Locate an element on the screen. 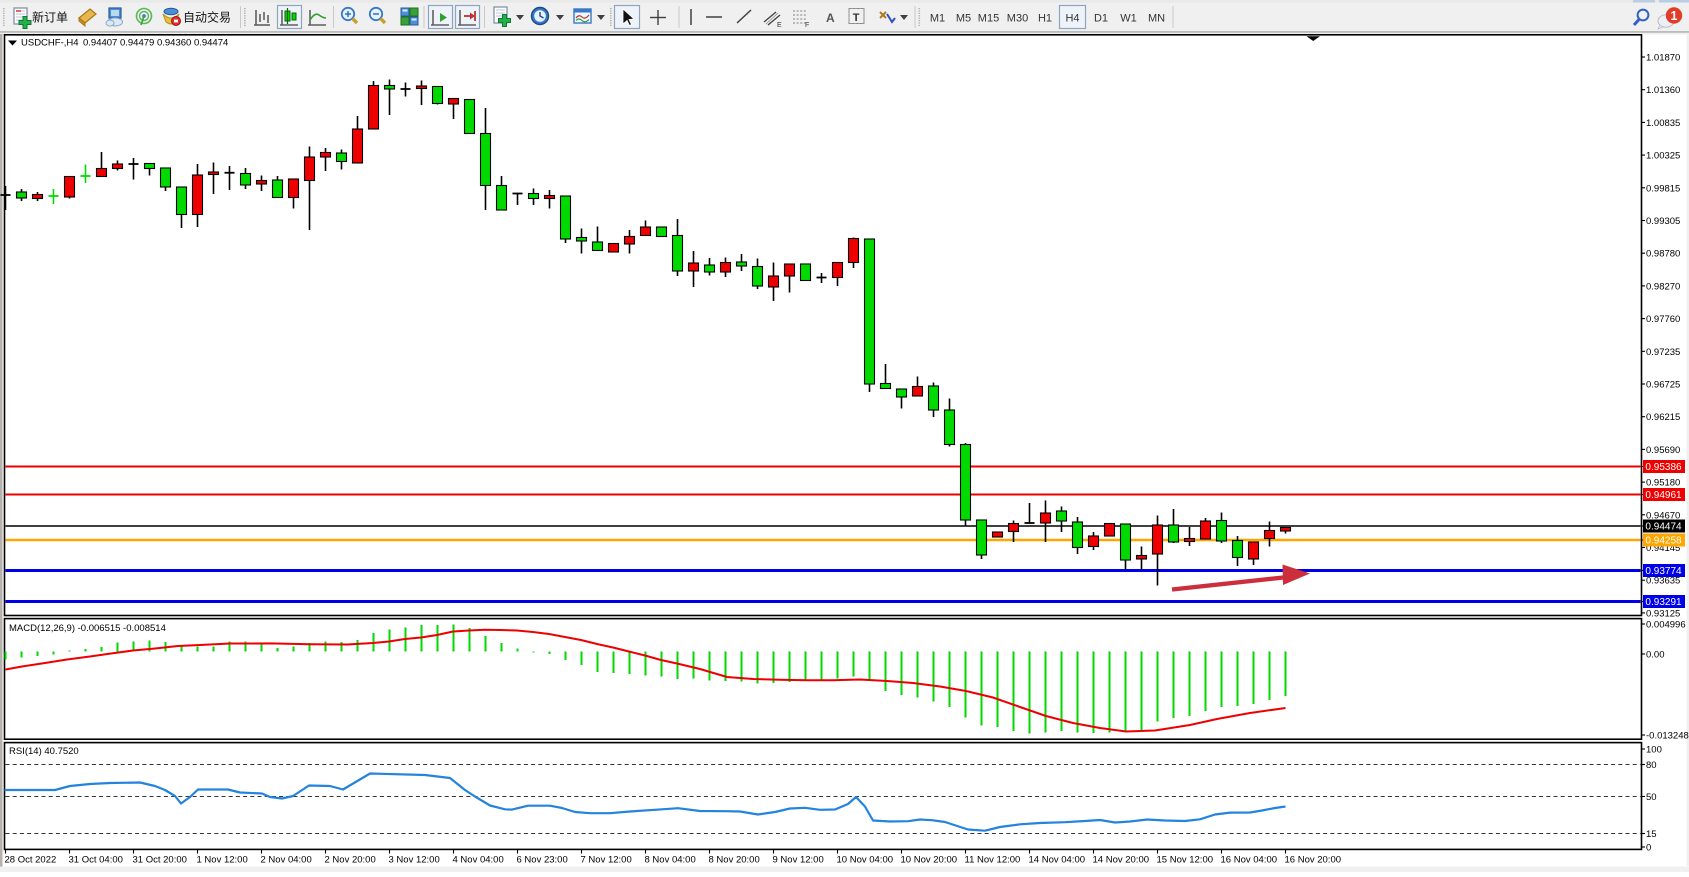 The image size is (1689, 877). svg-text: 2 Nov 04:00 is located at coordinates (286, 859).